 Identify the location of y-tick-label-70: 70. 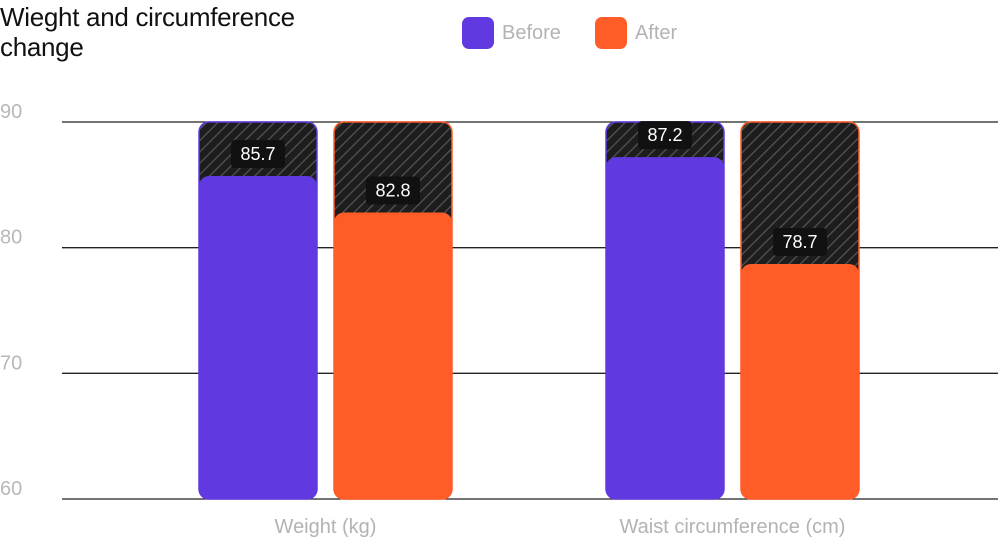
(11, 363).